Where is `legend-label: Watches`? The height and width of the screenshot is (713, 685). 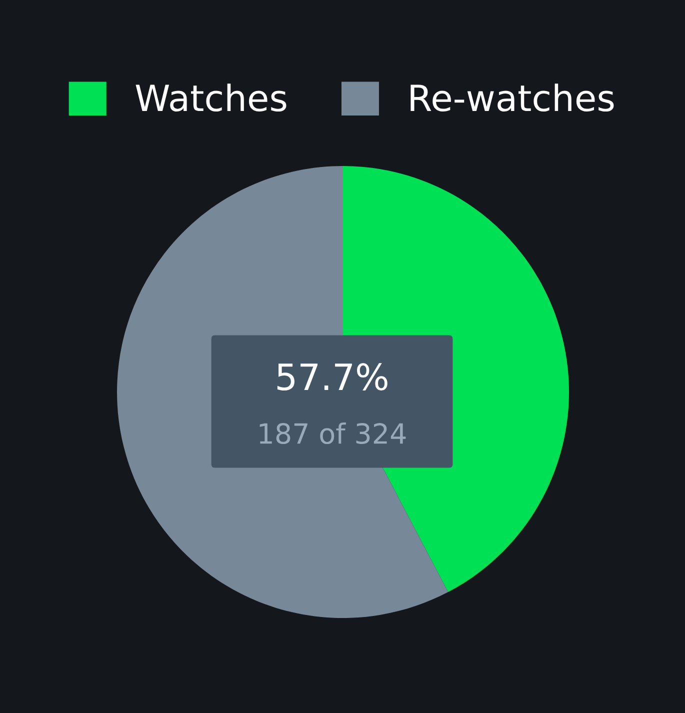 legend-label: Watches is located at coordinates (211, 98).